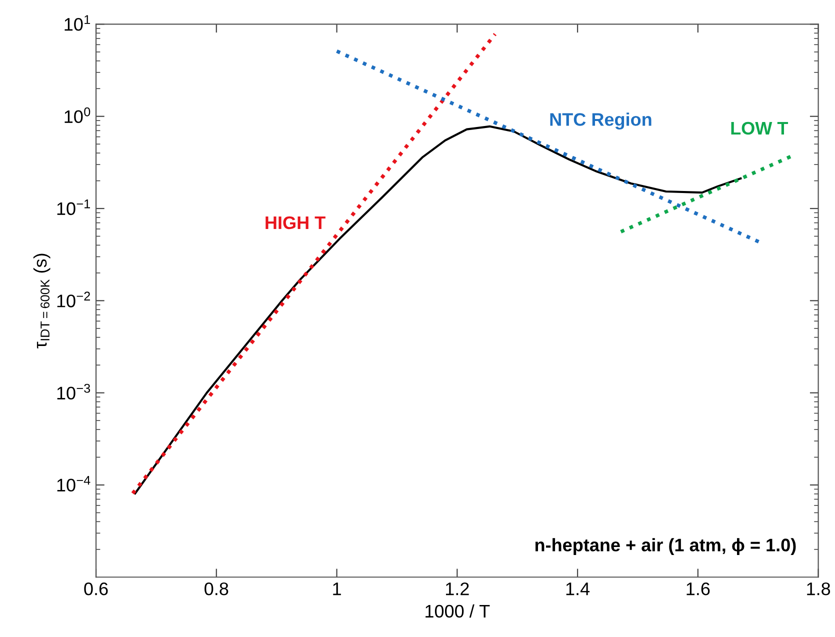 This screenshot has height=637, width=835. I want to click on y-tick-label: 10$^{−4}$, so click(73, 484).